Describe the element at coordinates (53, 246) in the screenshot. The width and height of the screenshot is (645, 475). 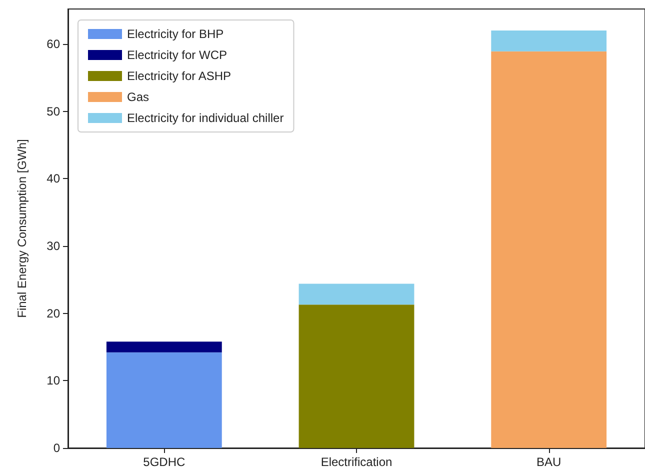
I see `y-tick-label: 30` at that location.